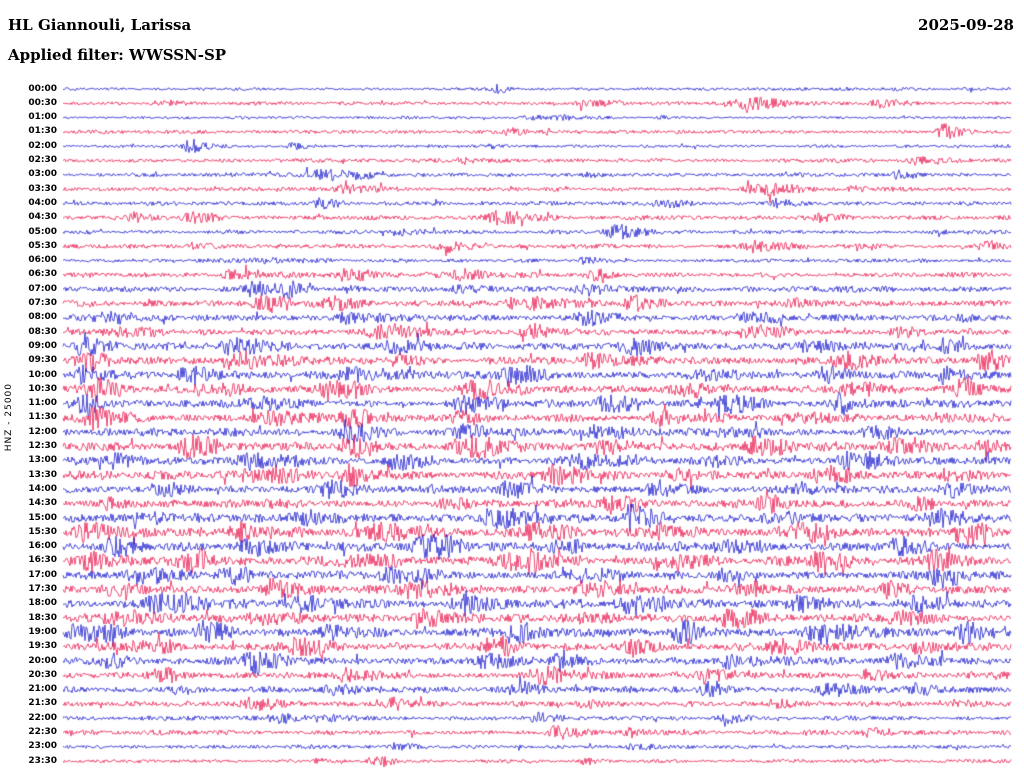  Describe the element at coordinates (42, 474) in the screenshot. I see `time-label: 13:30` at that location.